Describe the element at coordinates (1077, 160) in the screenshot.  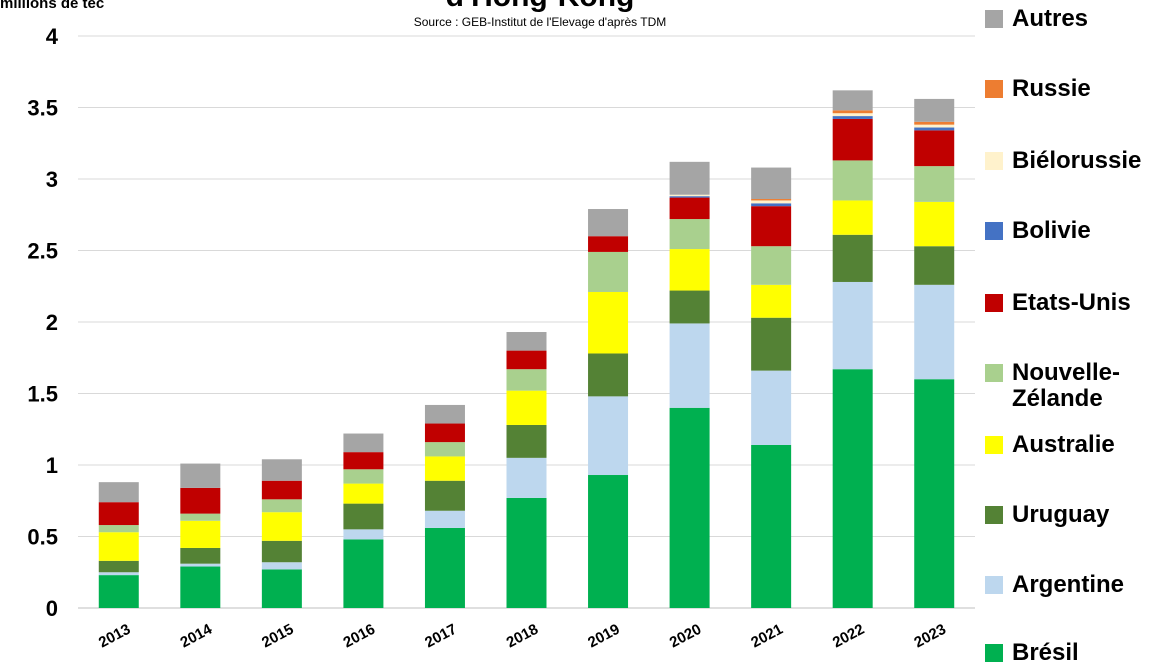
I see `legend-label: Biélorussie` at that location.